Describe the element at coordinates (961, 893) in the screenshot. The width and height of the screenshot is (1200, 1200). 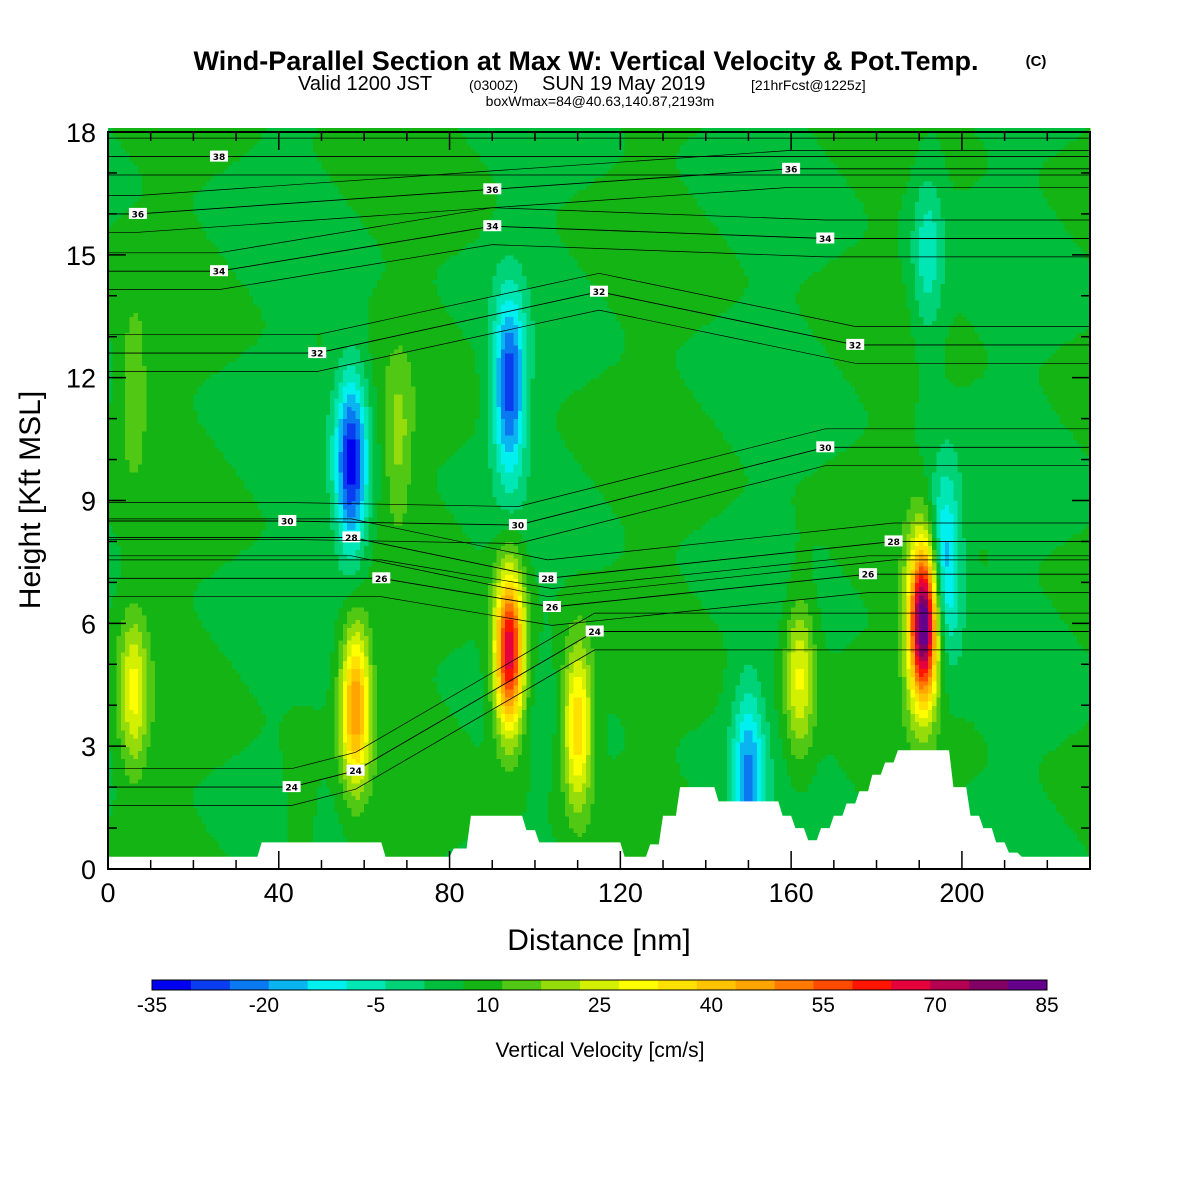
I see `x-tick-label: 200` at that location.